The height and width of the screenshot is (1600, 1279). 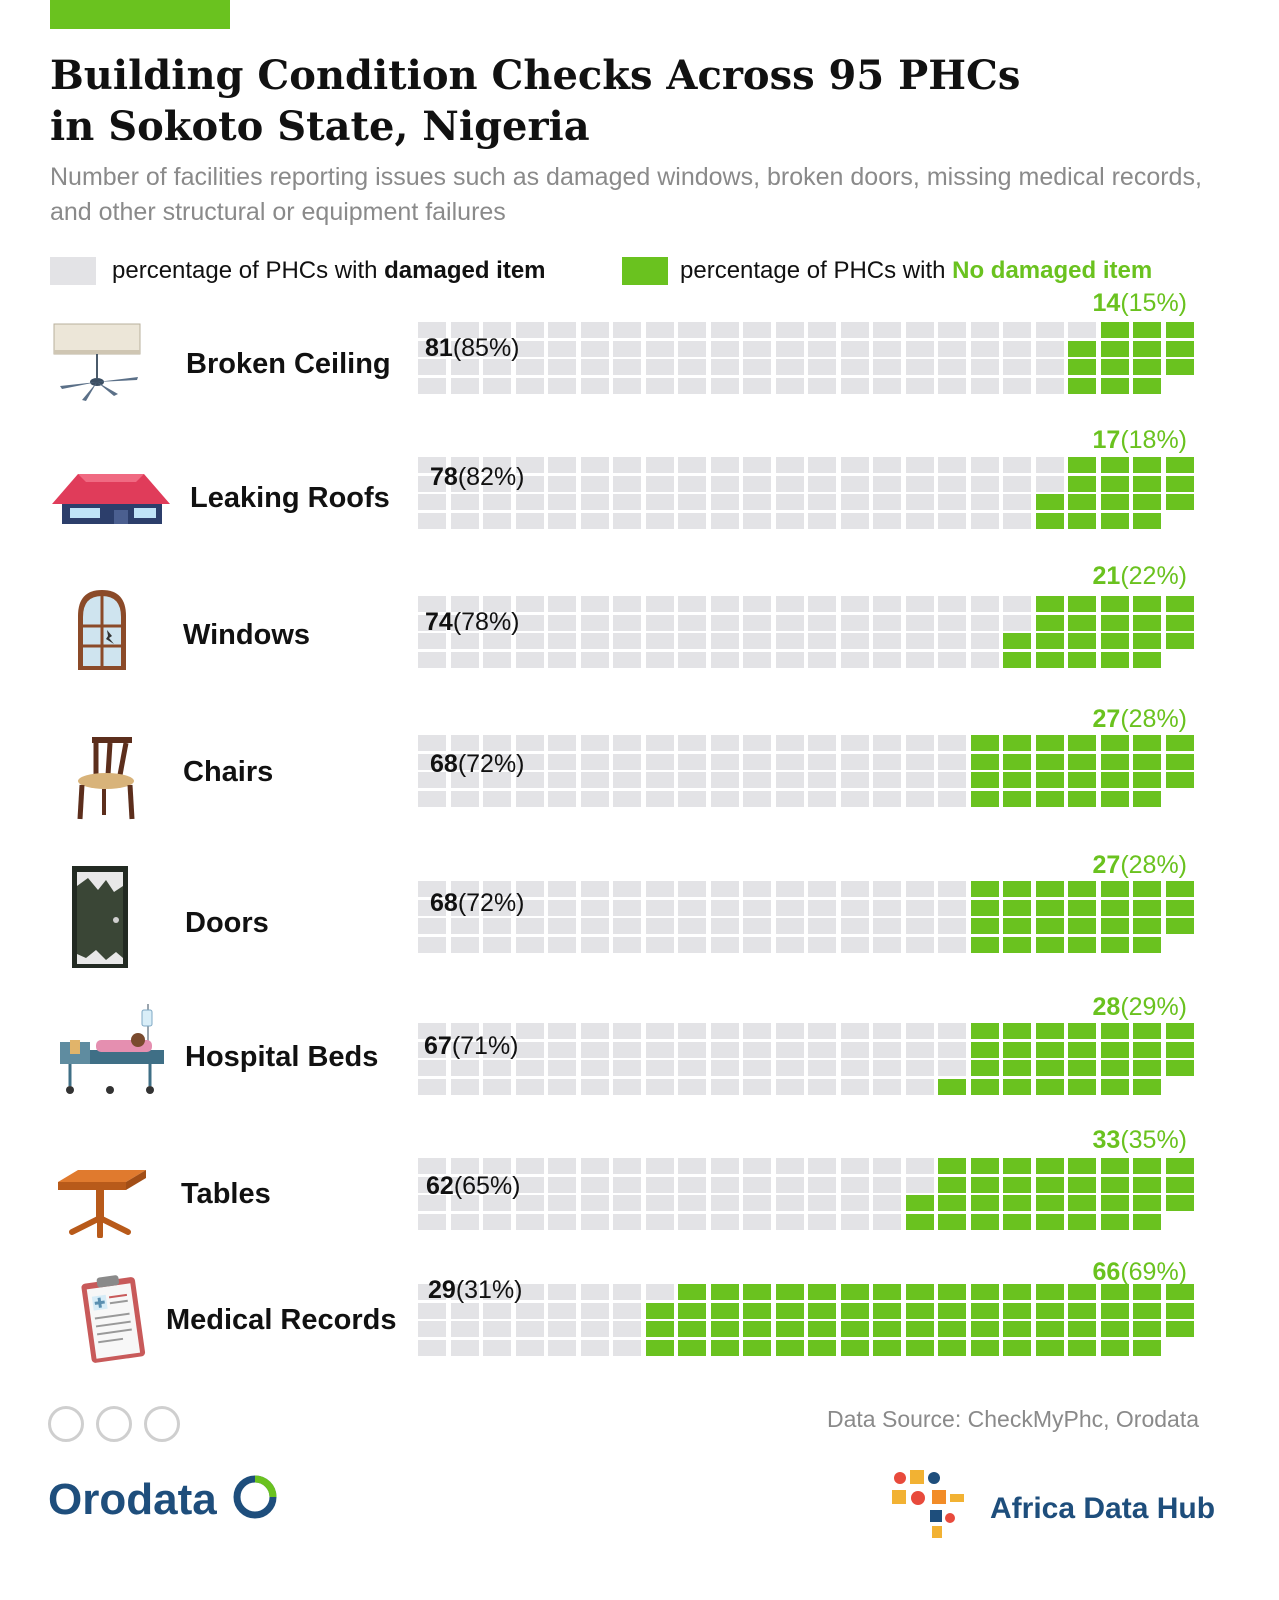 What do you see at coordinates (97, 362) in the screenshot?
I see `ceiling-fan-icon` at bounding box center [97, 362].